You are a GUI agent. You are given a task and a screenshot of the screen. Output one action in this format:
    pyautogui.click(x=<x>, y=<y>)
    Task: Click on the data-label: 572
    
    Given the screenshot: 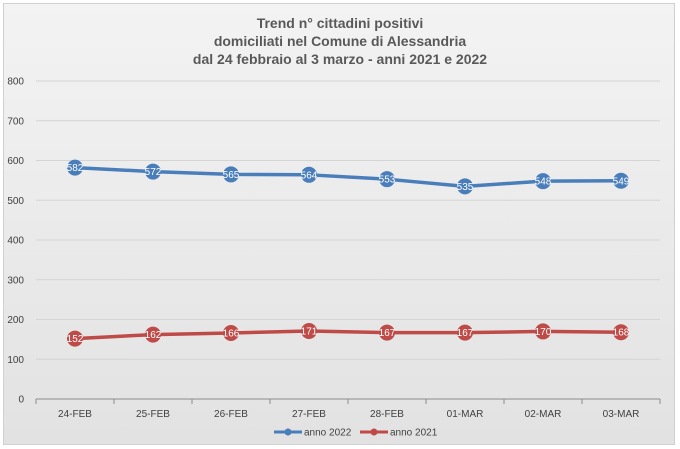 What is the action you would take?
    pyautogui.click(x=153, y=172)
    